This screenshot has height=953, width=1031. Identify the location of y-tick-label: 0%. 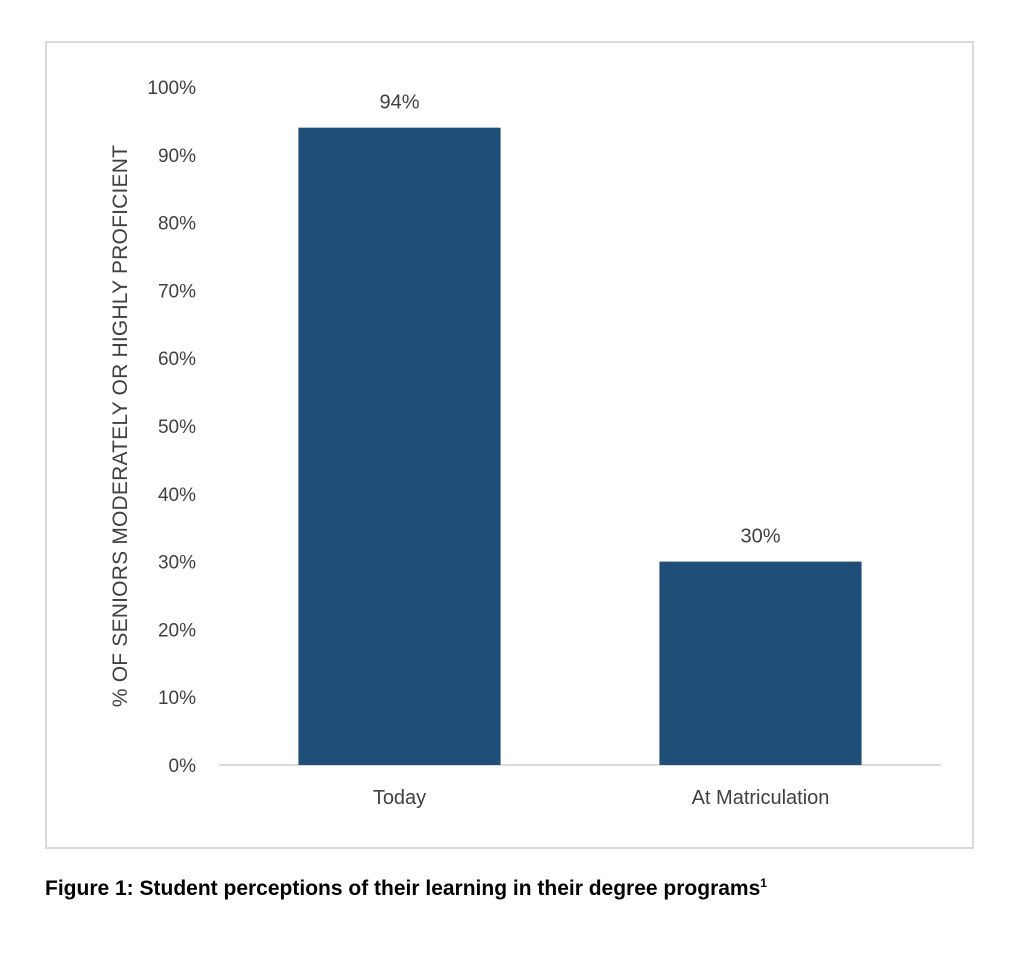
(183, 766).